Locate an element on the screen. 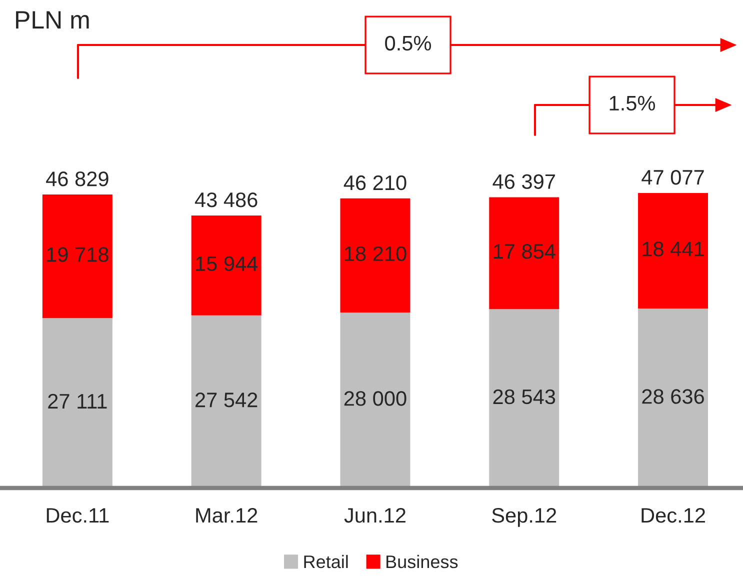  x-tick-label: Dec.11 is located at coordinates (77, 515).